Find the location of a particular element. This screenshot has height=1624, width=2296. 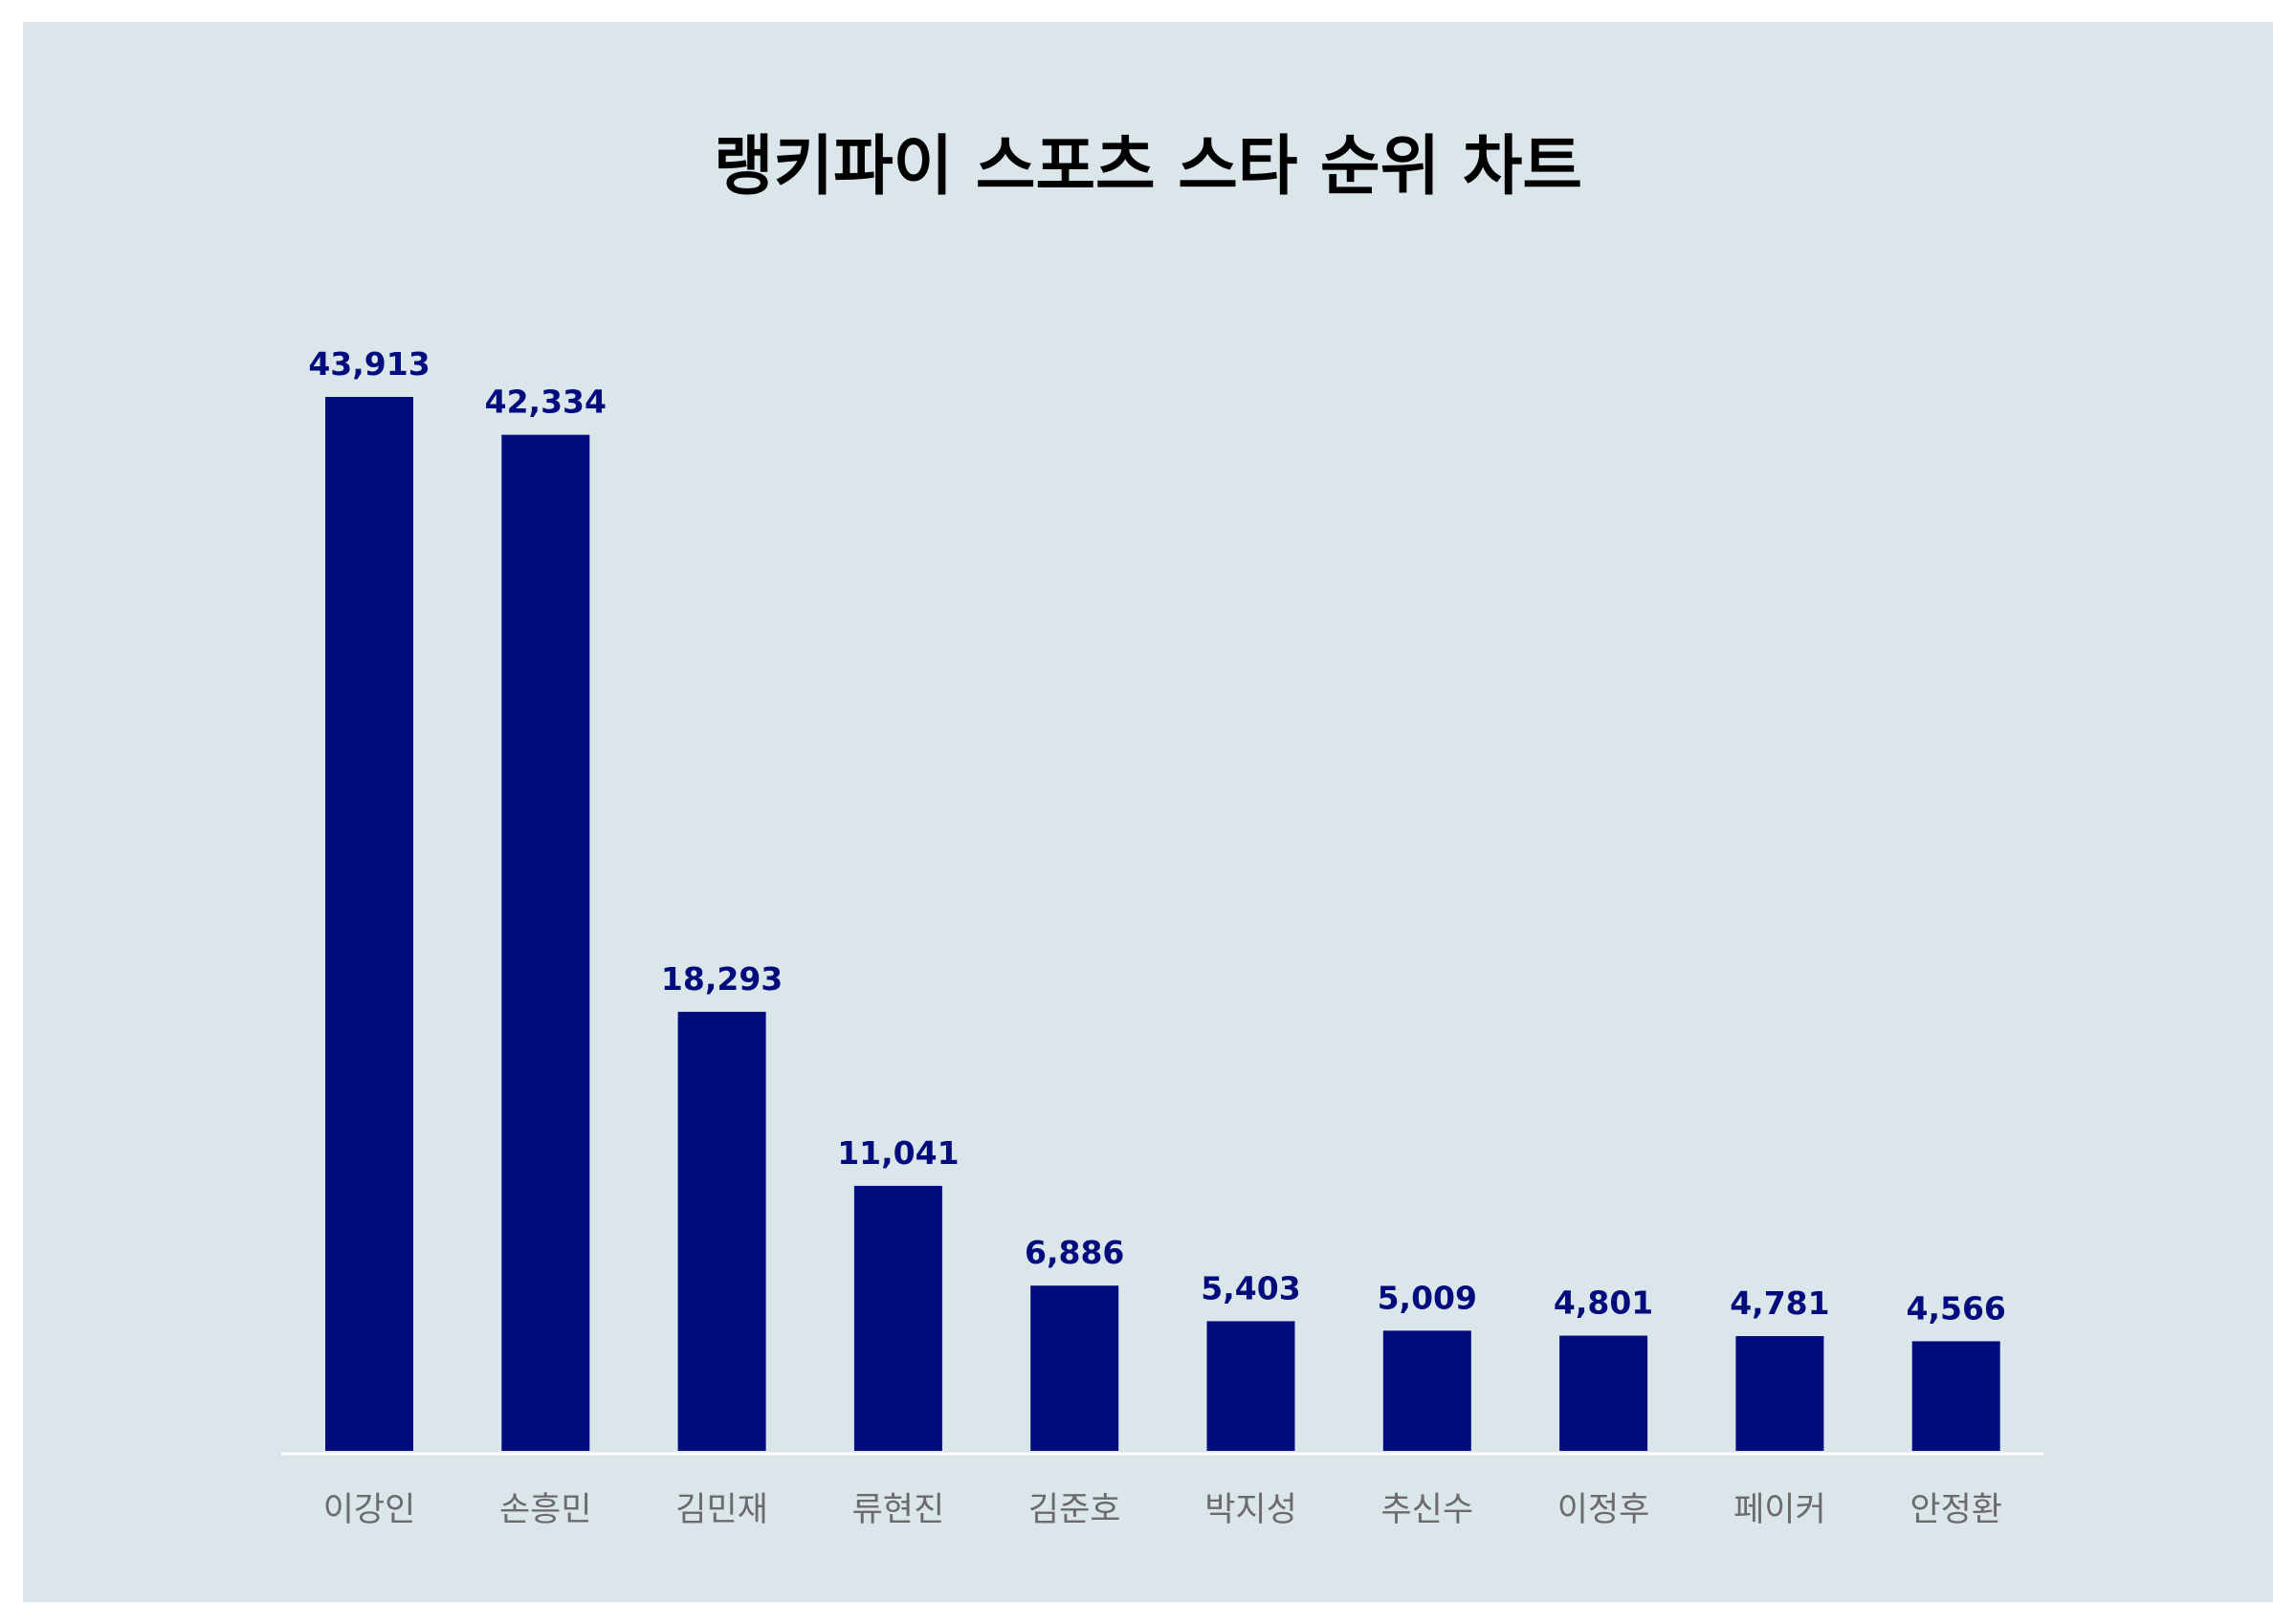

category-label: 손흥민 is located at coordinates (545, 1510).